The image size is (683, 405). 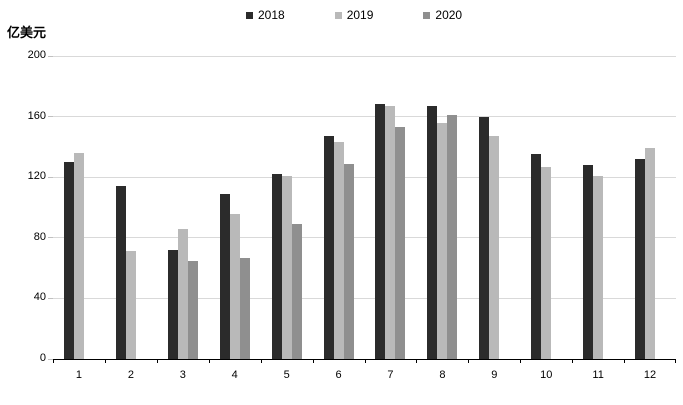 I want to click on legend-label-2020: 2020, so click(x=449, y=15).